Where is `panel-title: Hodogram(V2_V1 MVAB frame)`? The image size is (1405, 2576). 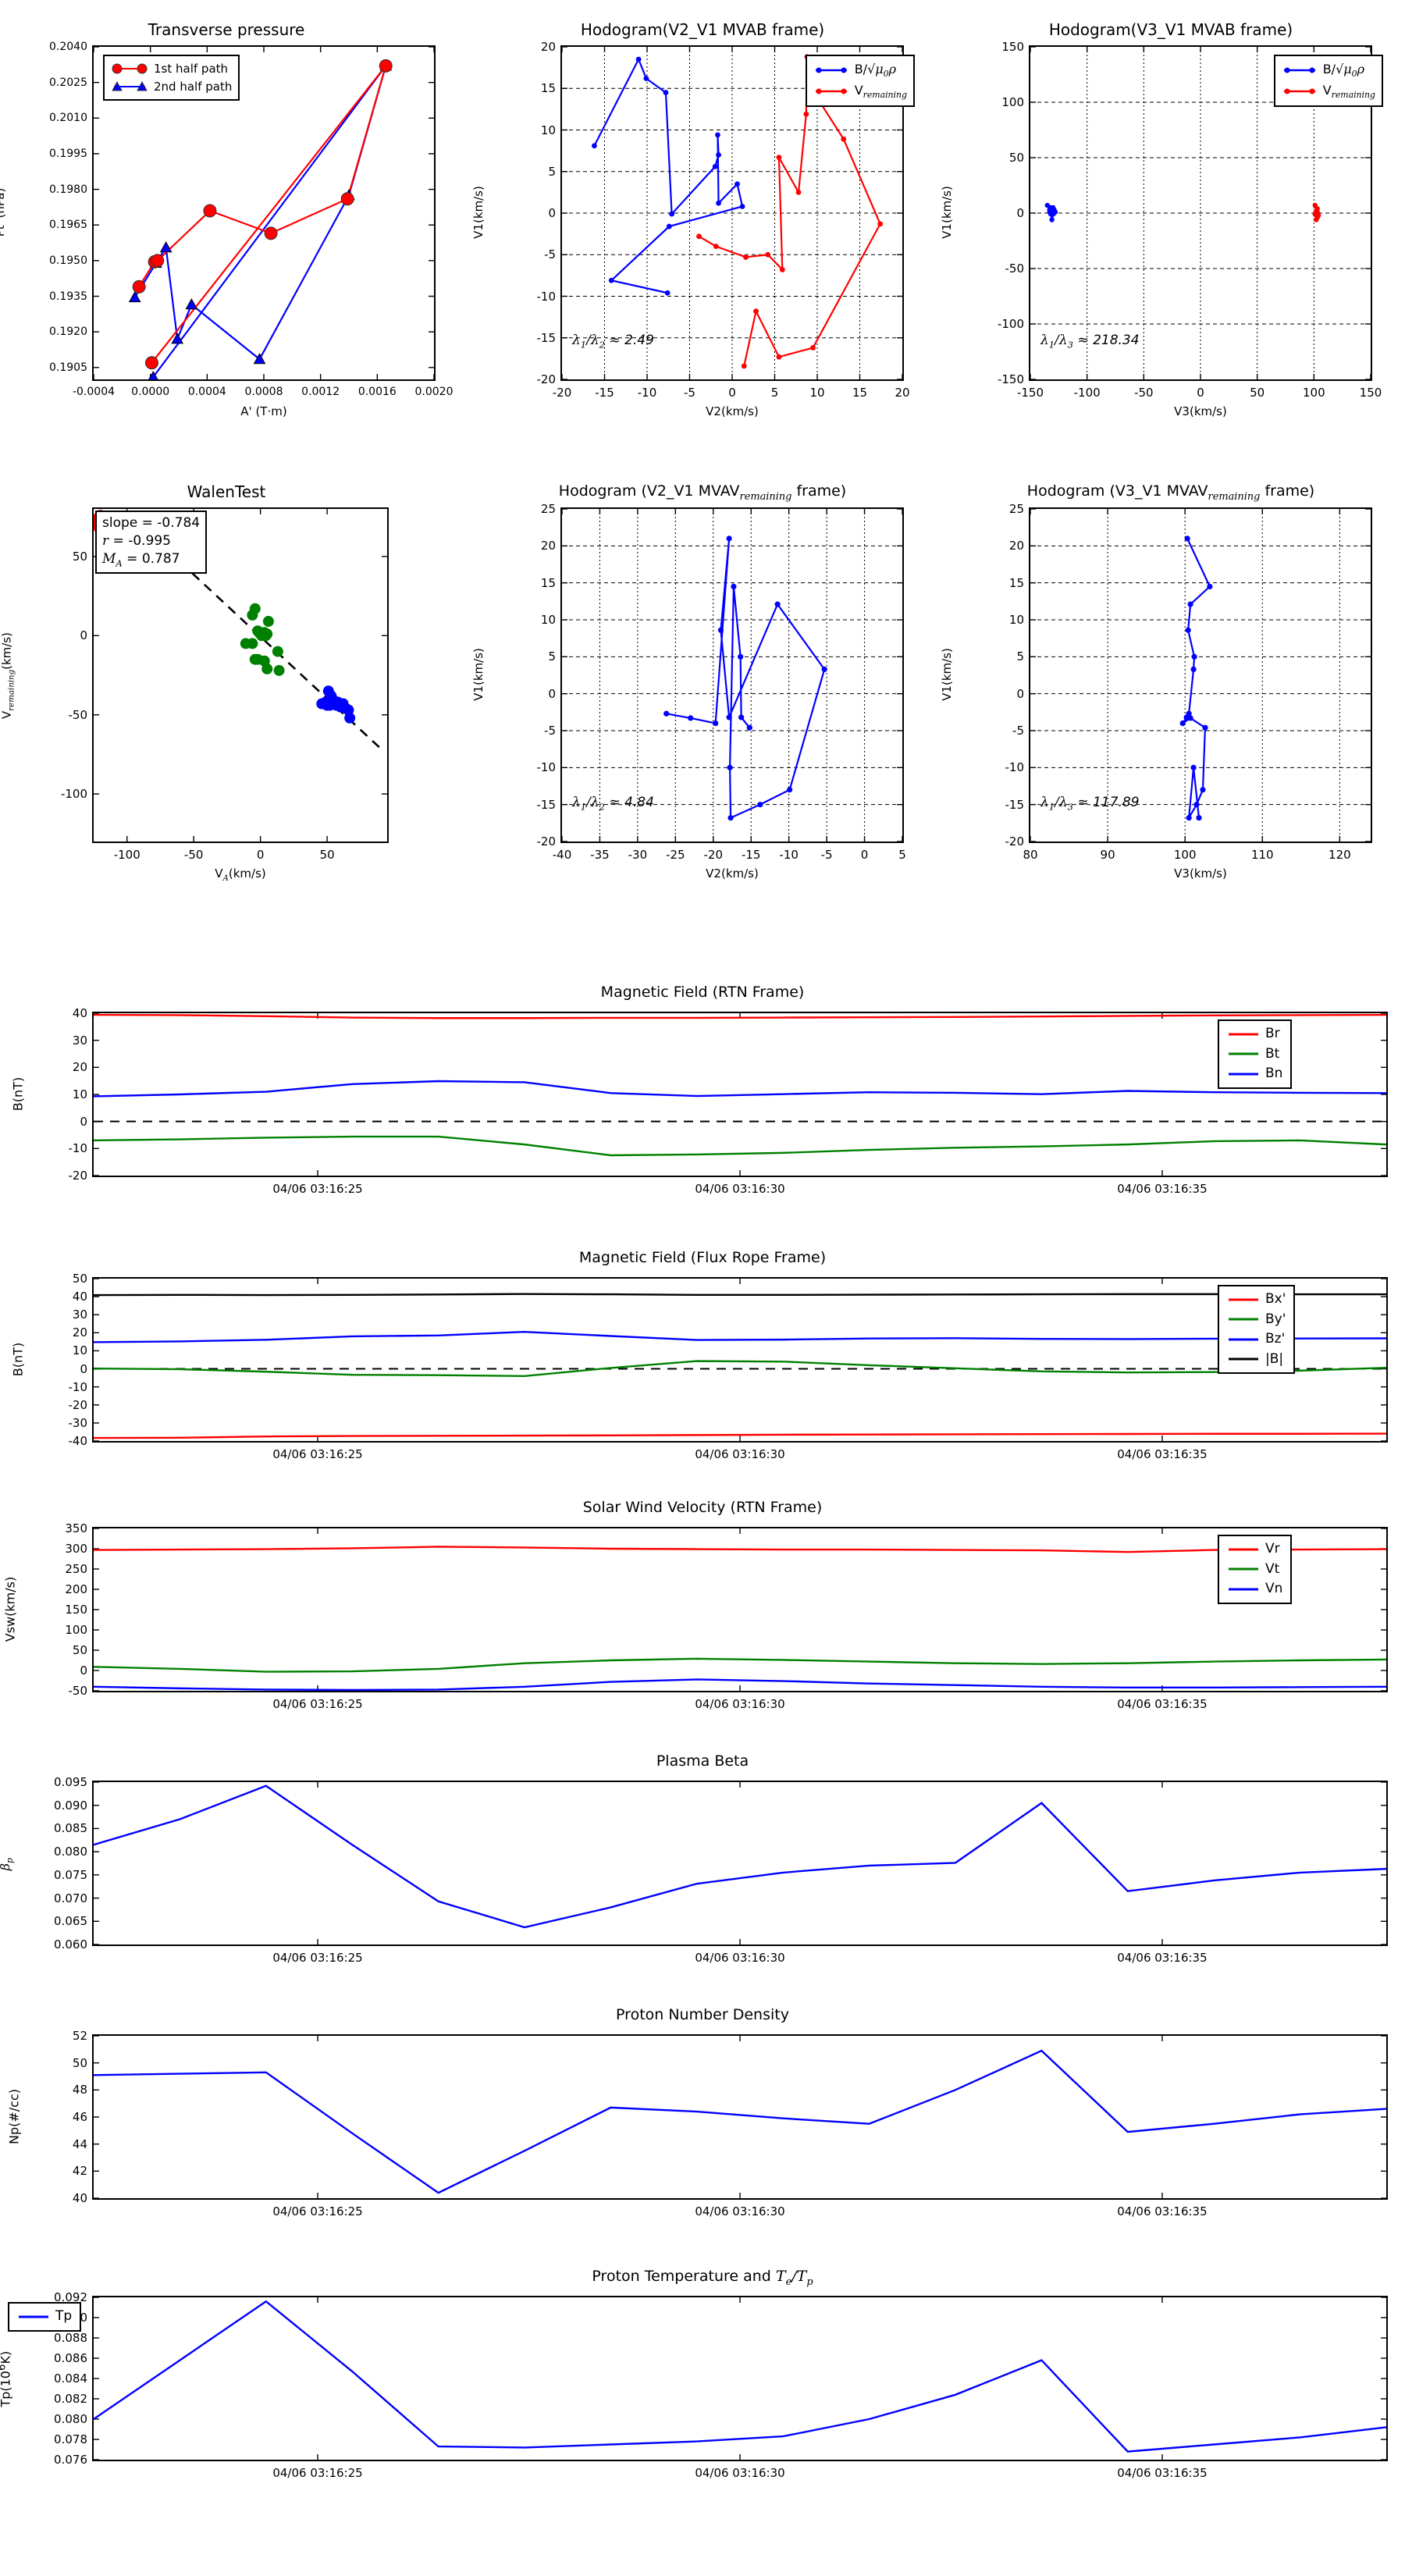 panel-title: Hodogram(V2_V1 MVAB frame) is located at coordinates (703, 29).